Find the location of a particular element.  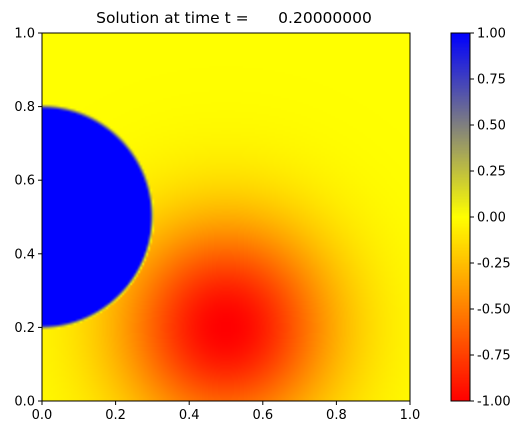

colorbar-axis: 1.00 0.75 0.50 0.25 0.00 -0.25 -0.50 -0.75 -1.00 is located at coordinates (490, 218).